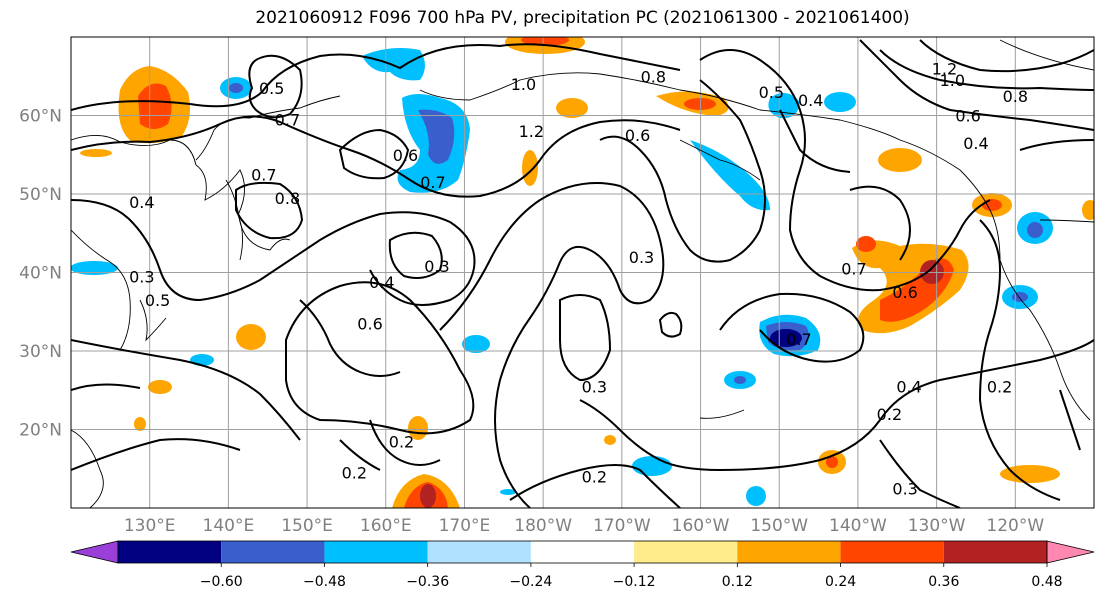 The width and height of the screenshot is (1105, 601). What do you see at coordinates (150, 526) in the screenshot?
I see `longitude-label: 130°E` at bounding box center [150, 526].